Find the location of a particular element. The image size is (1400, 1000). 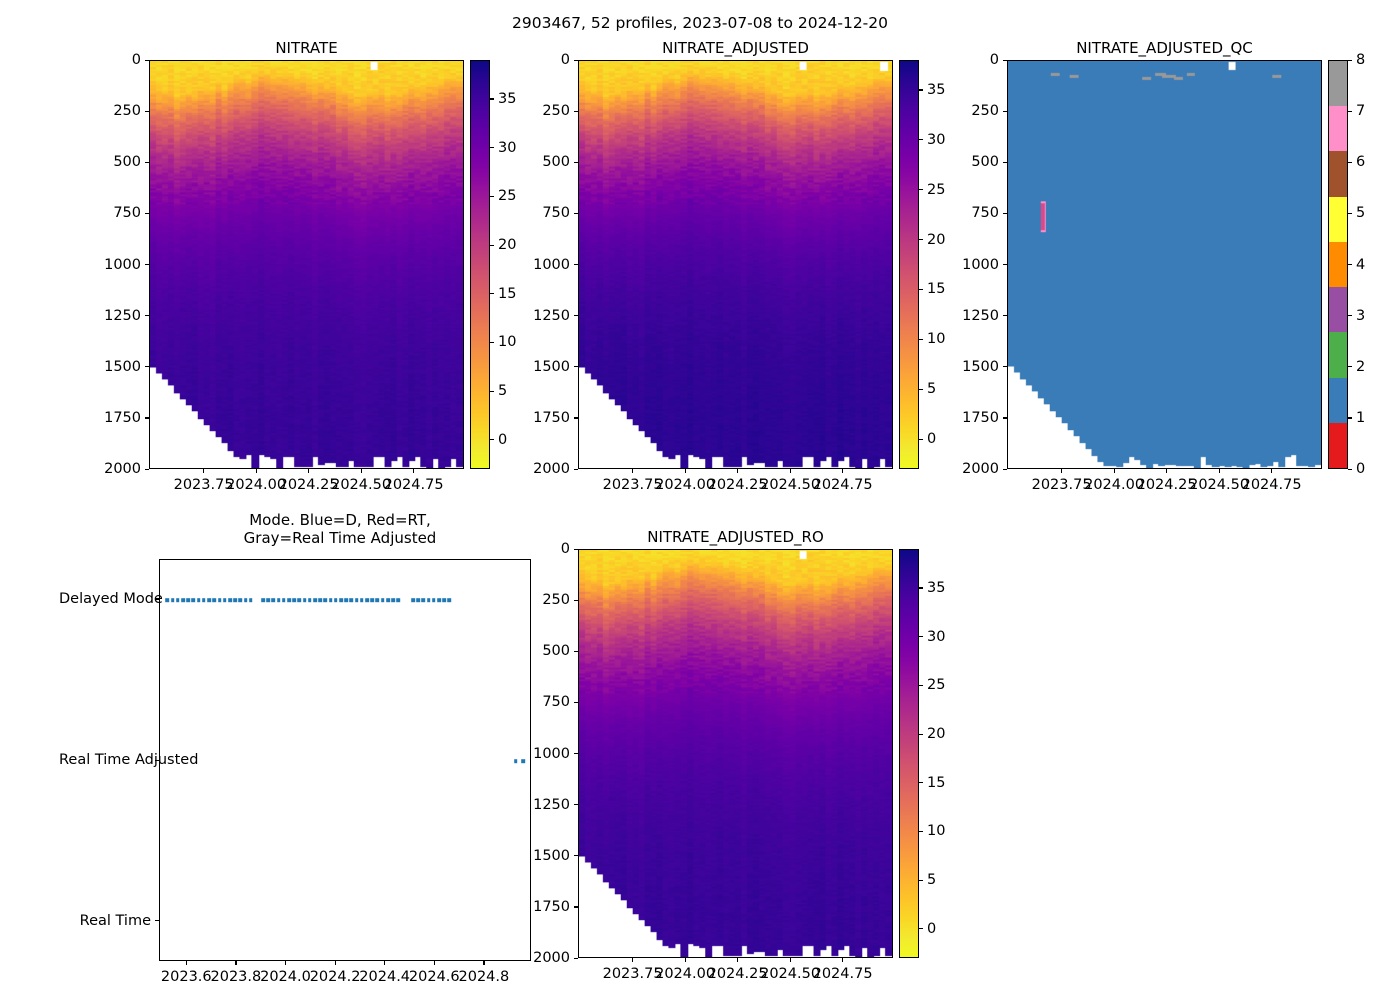

cbar-tick-label-nitrate_adjusted_qc-1: 1 is located at coordinates (1361, 417).